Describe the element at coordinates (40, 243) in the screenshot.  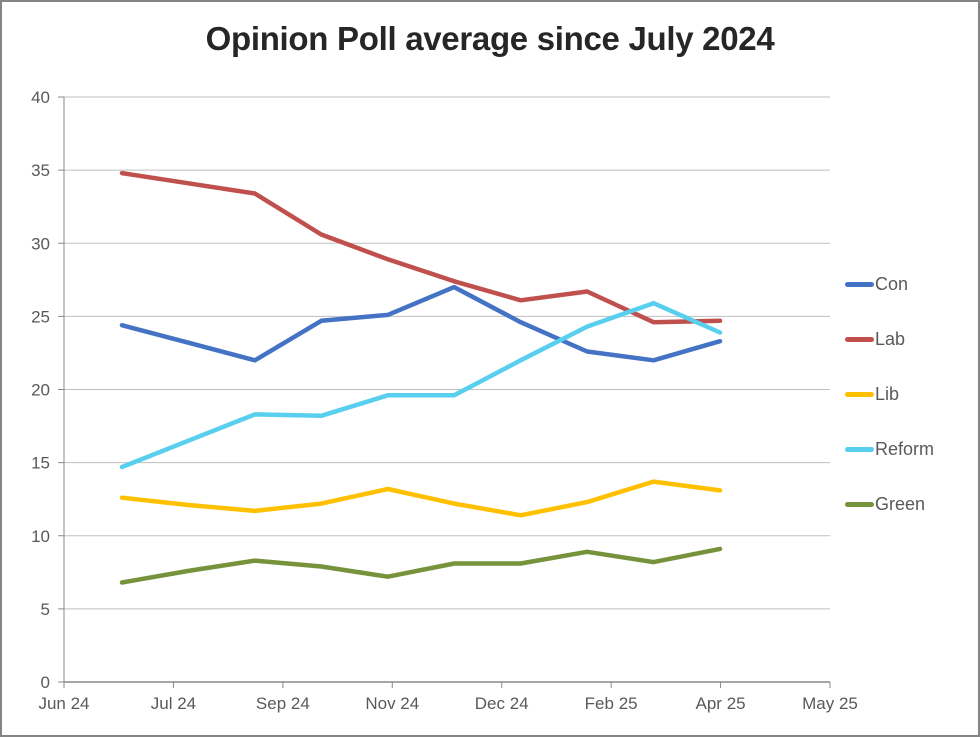
I see `y-axis-label: 30` at that location.